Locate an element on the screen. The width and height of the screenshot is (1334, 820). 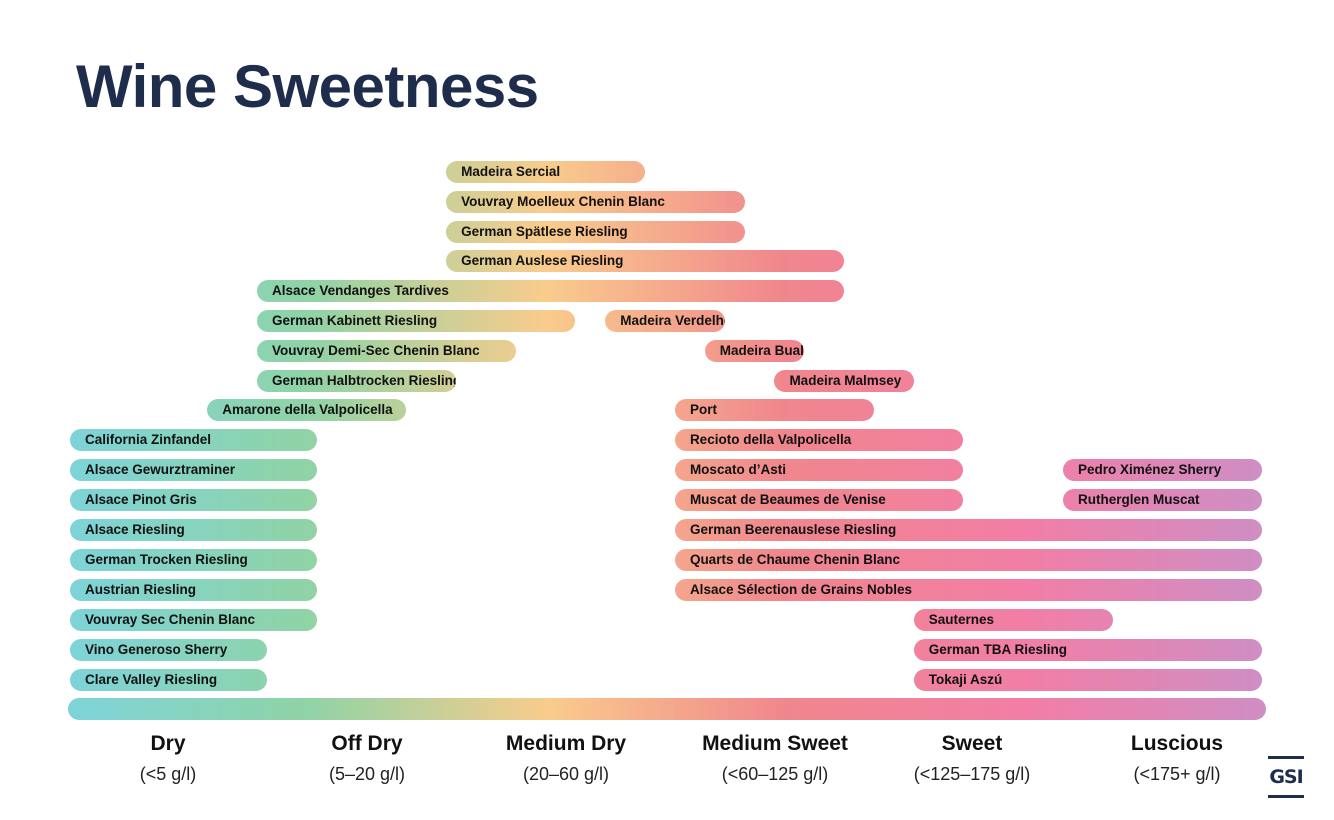
wine-bar: German Auslese Riesling is located at coordinates (645, 261).